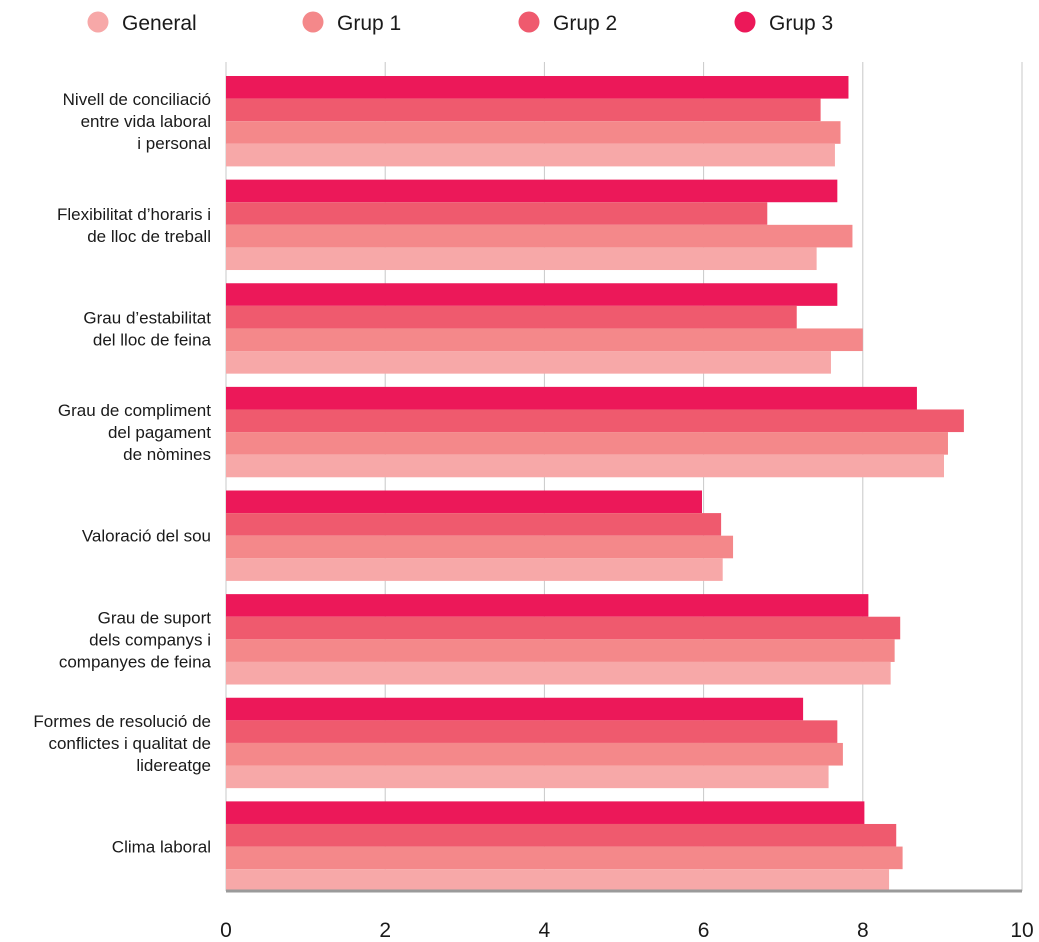 The width and height of the screenshot is (1039, 942). Describe the element at coordinates (135, 661) in the screenshot. I see `category-label: companyes de feina` at that location.